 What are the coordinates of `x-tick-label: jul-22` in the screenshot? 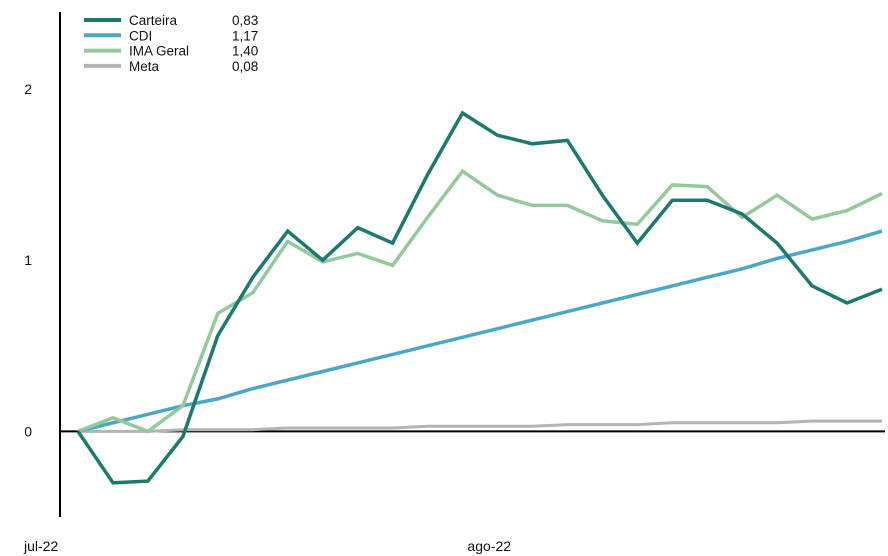 It's located at (40, 546).